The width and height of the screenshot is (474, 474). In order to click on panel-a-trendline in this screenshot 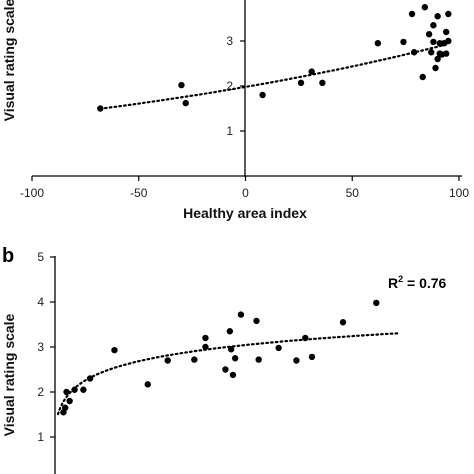, I will do `click(274, 76)`.